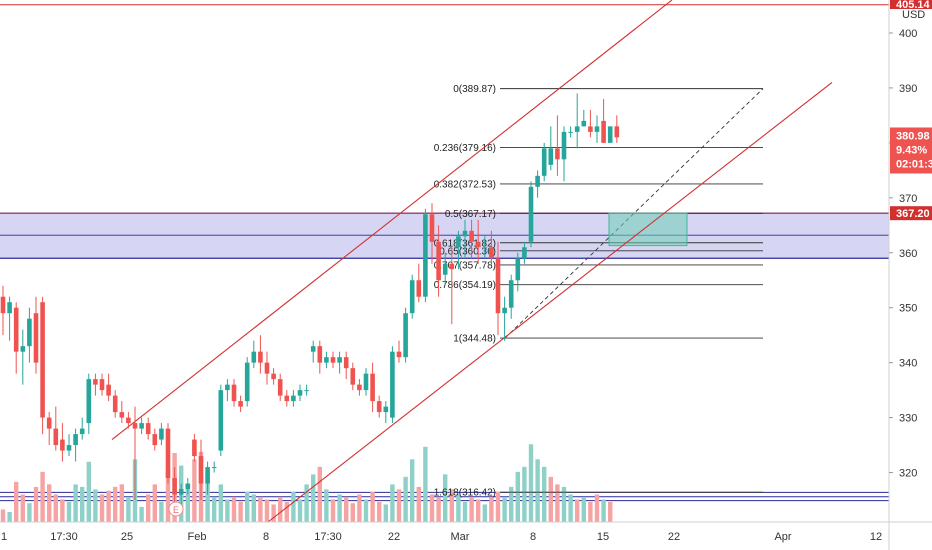  What do you see at coordinates (908, 309) in the screenshot?
I see `y-tick-label: 350` at bounding box center [908, 309].